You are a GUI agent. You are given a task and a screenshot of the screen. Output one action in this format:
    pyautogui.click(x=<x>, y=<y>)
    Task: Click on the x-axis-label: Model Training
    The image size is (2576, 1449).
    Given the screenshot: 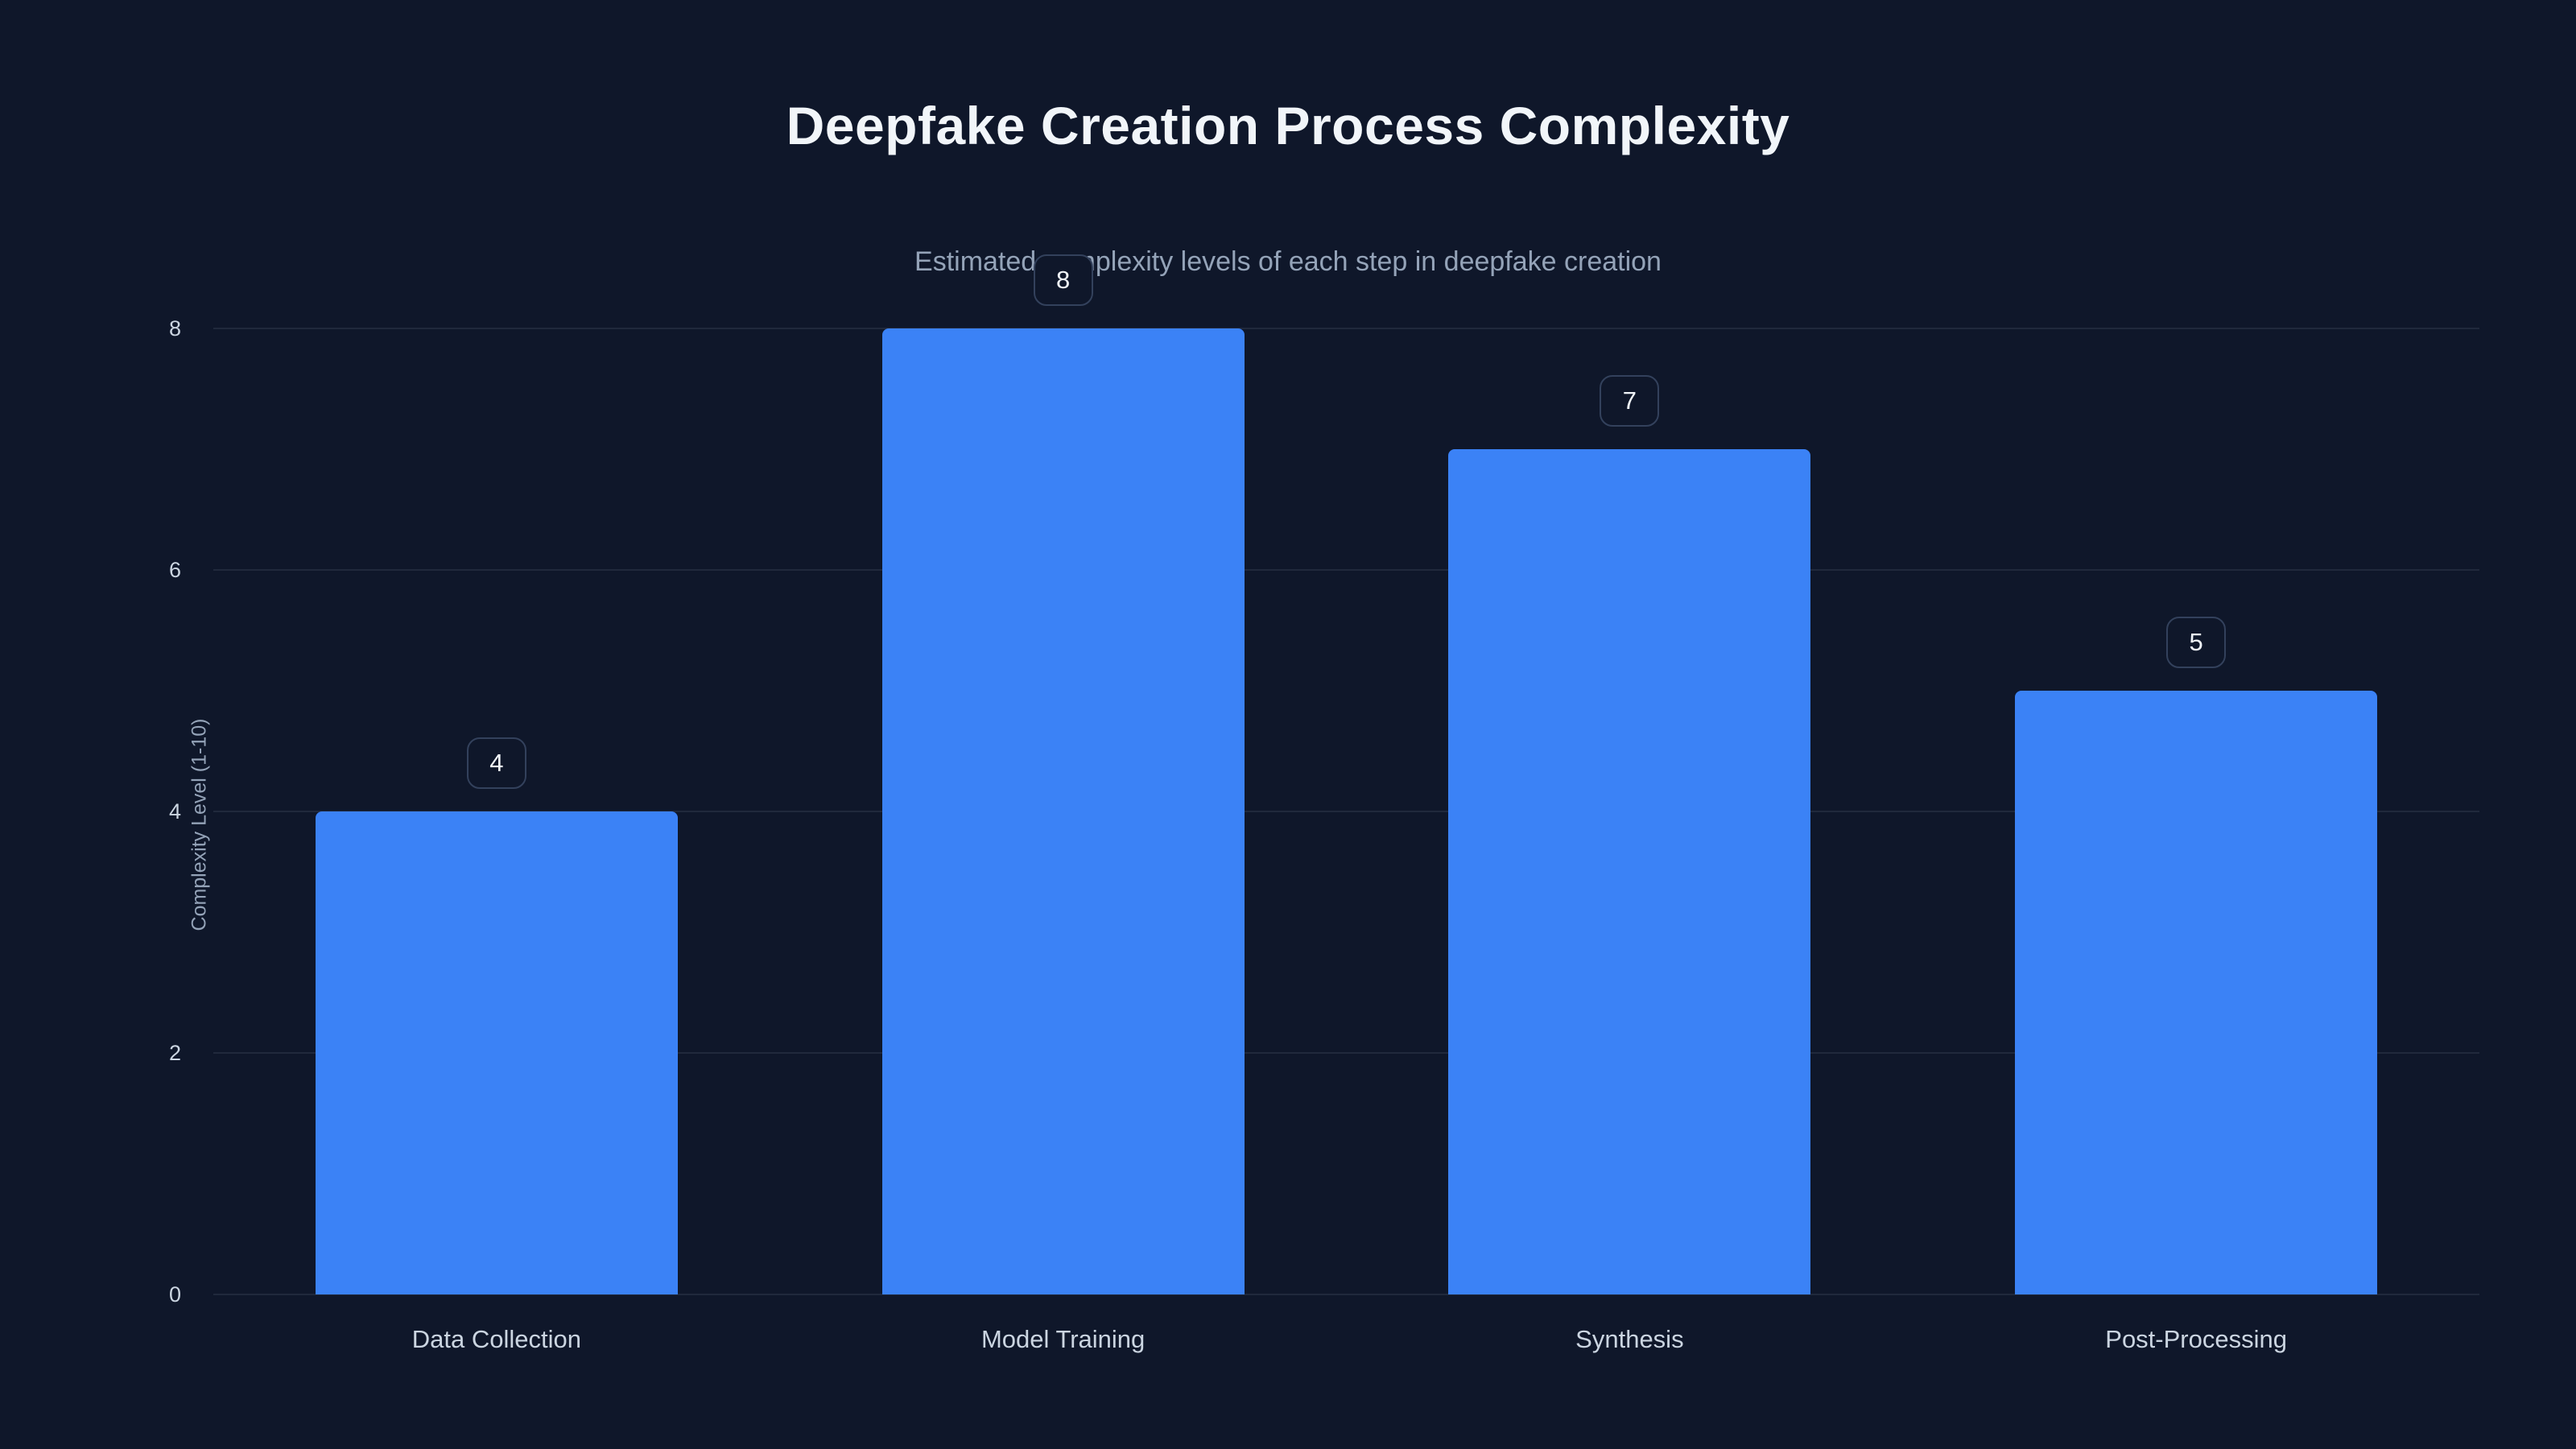 What is the action you would take?
    pyautogui.click(x=1063, y=1339)
    